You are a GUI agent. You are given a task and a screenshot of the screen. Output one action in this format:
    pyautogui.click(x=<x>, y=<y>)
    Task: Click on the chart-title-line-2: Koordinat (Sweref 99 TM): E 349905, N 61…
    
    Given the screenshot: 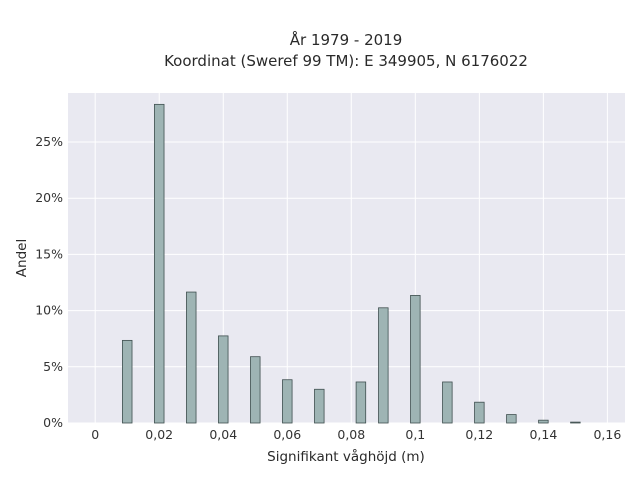 What is the action you would take?
    pyautogui.click(x=346, y=61)
    